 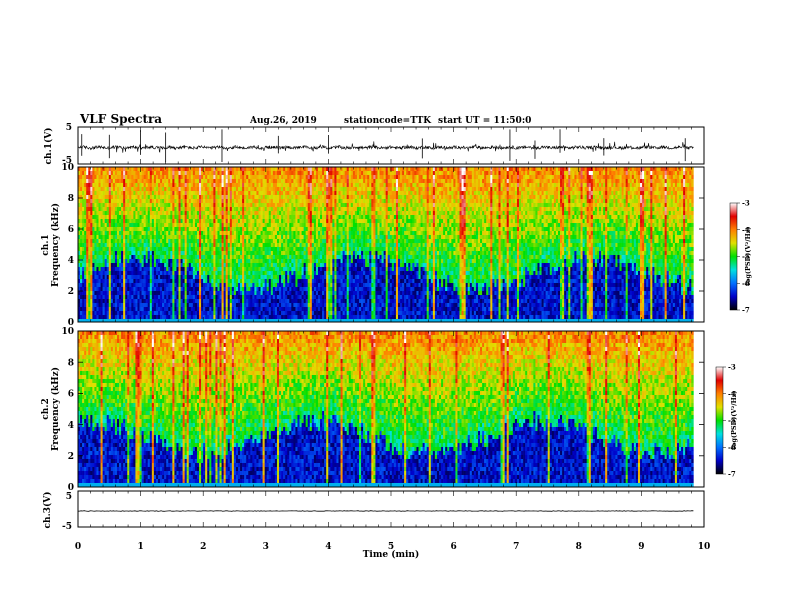 I want to click on ch1-waveform-frame, so click(x=391, y=145).